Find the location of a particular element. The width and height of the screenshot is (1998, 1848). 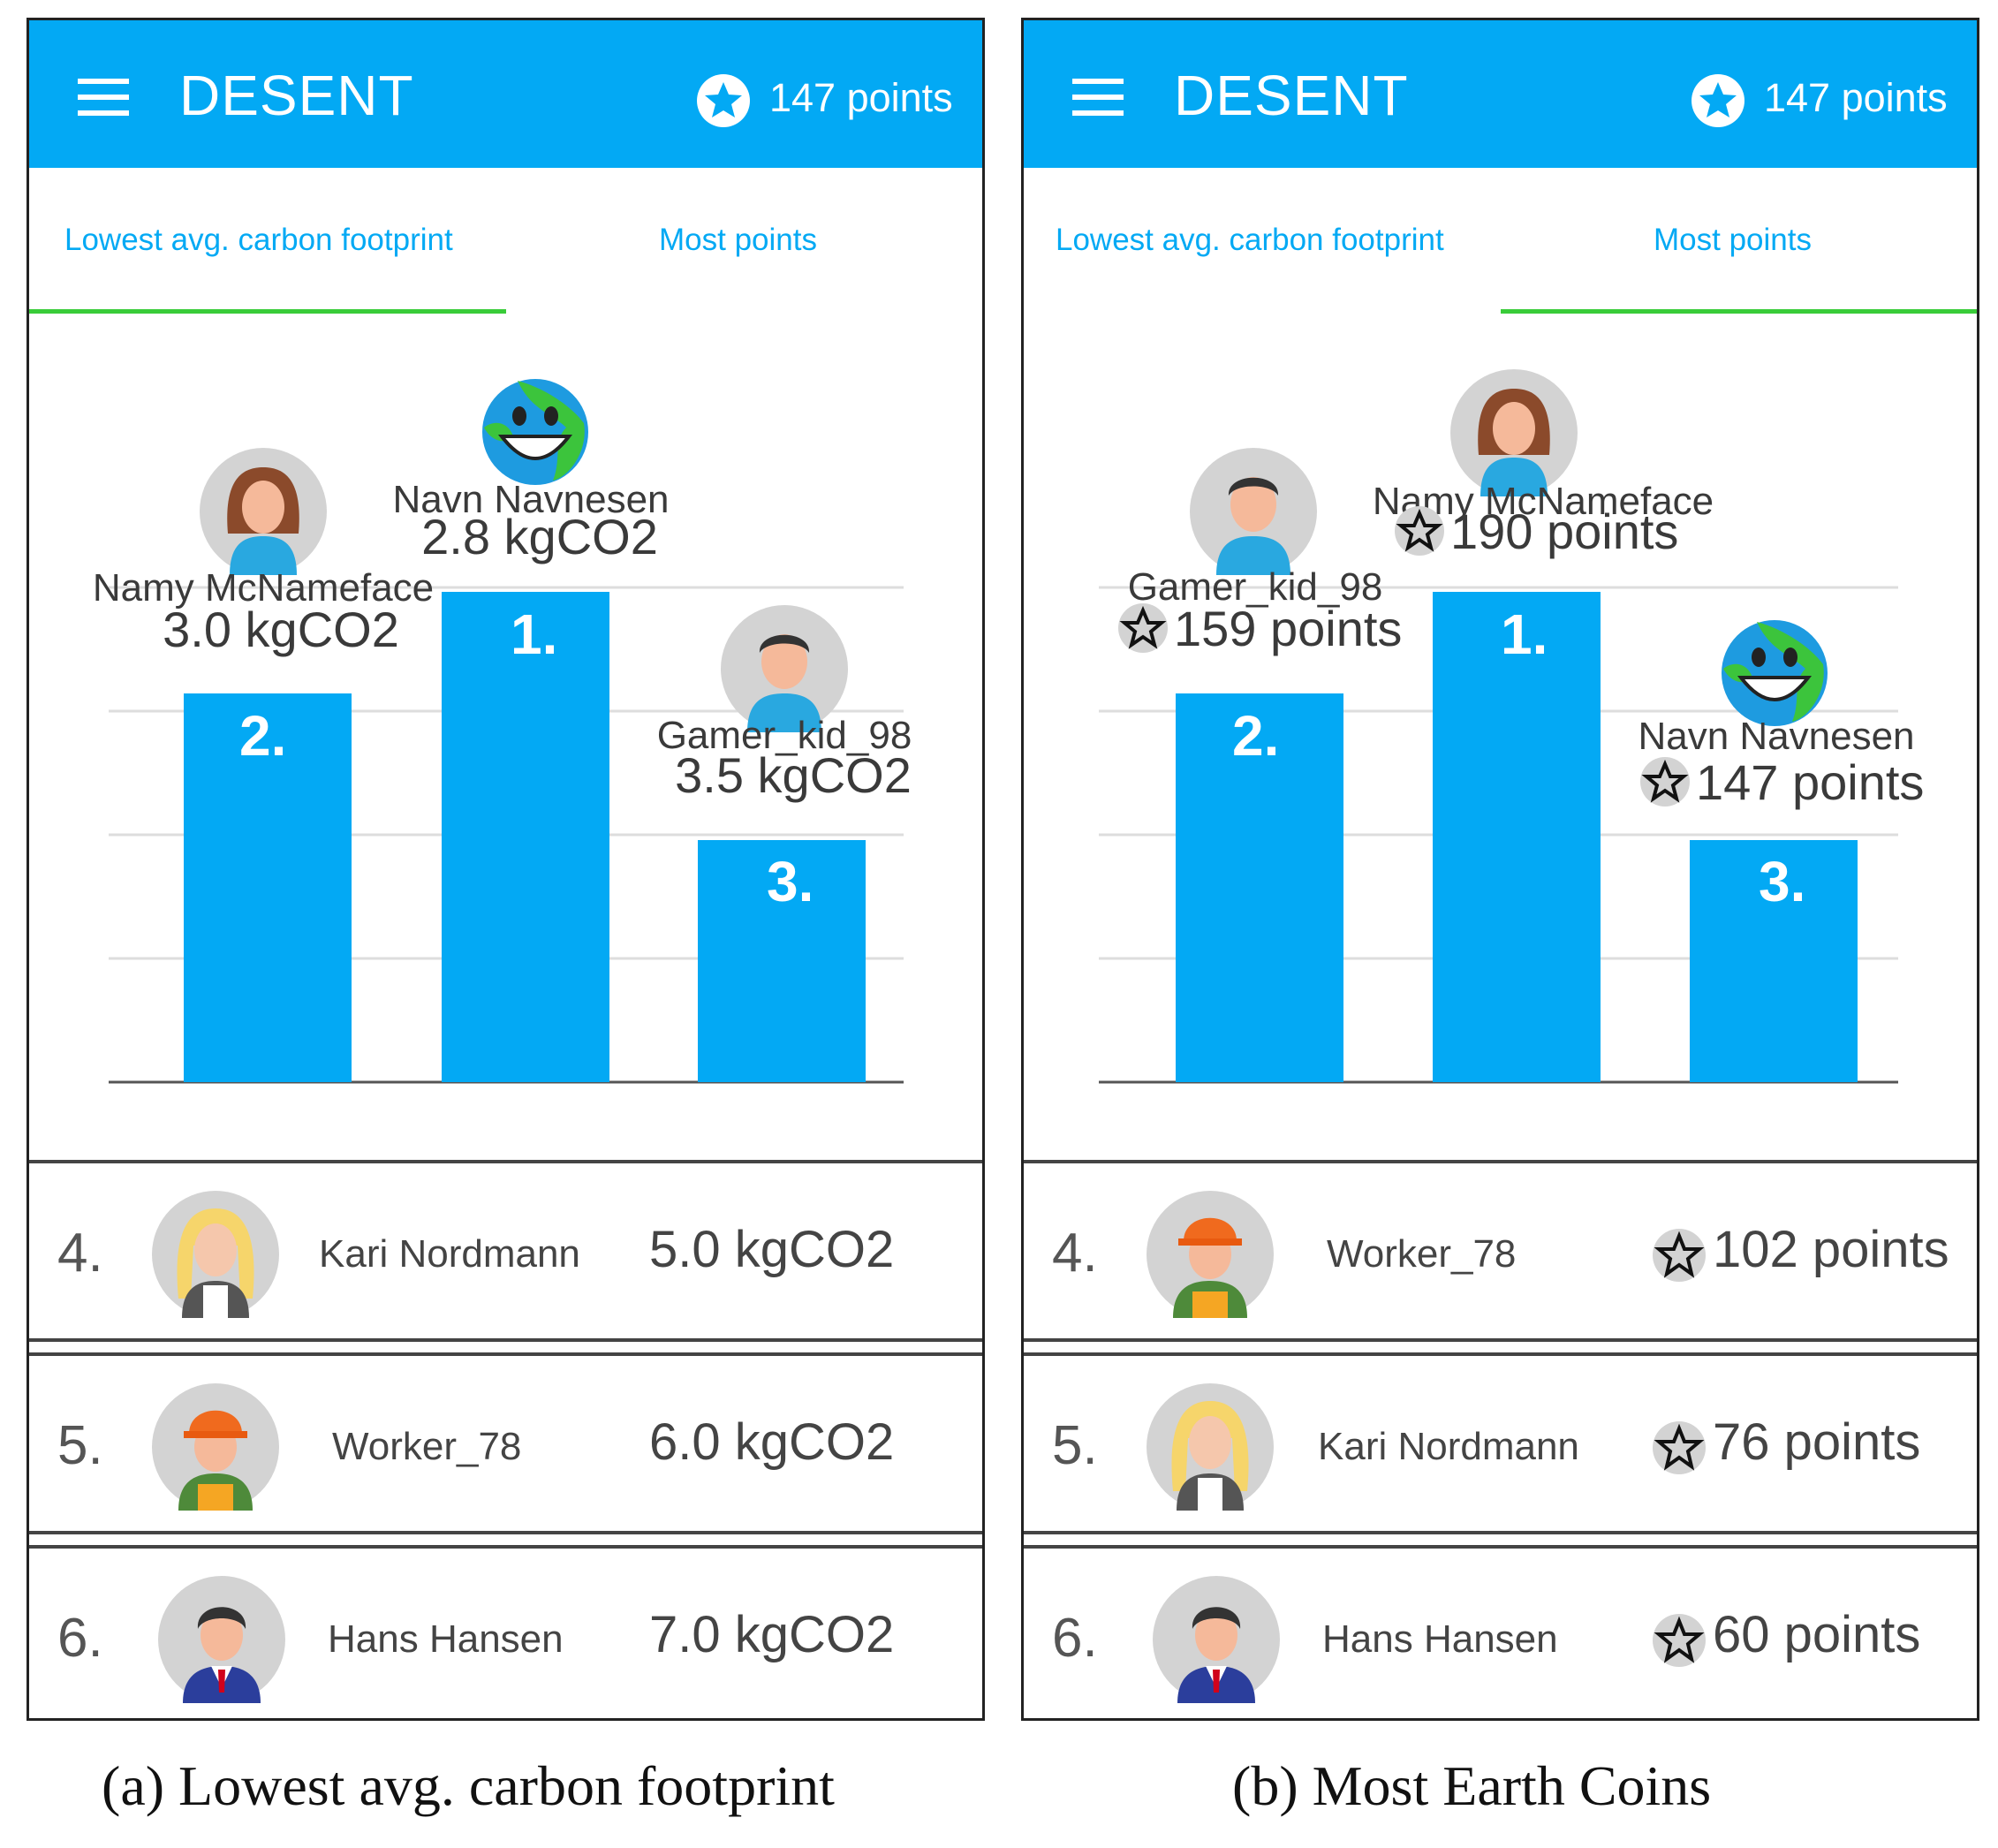

caption-a: (a) Lowest avg. carbon footprint is located at coordinates (468, 1785).